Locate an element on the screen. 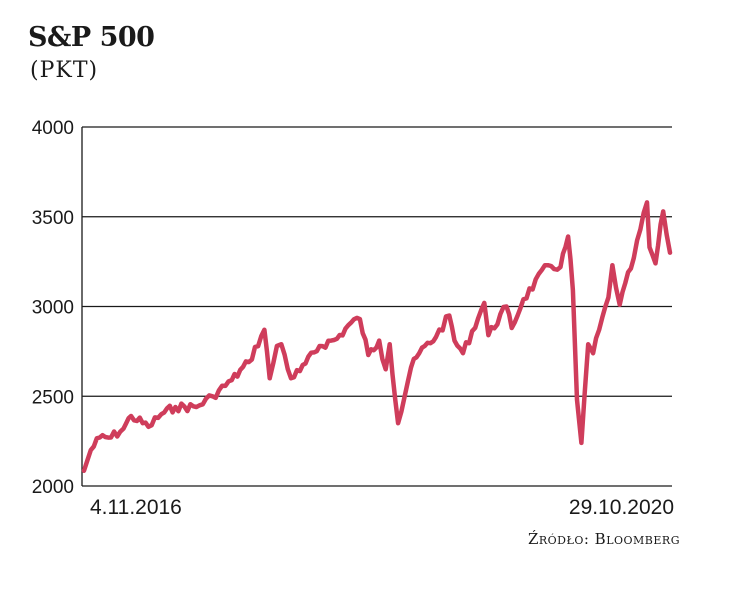  y-tick-label-3000: 3000 is located at coordinates (53, 308).